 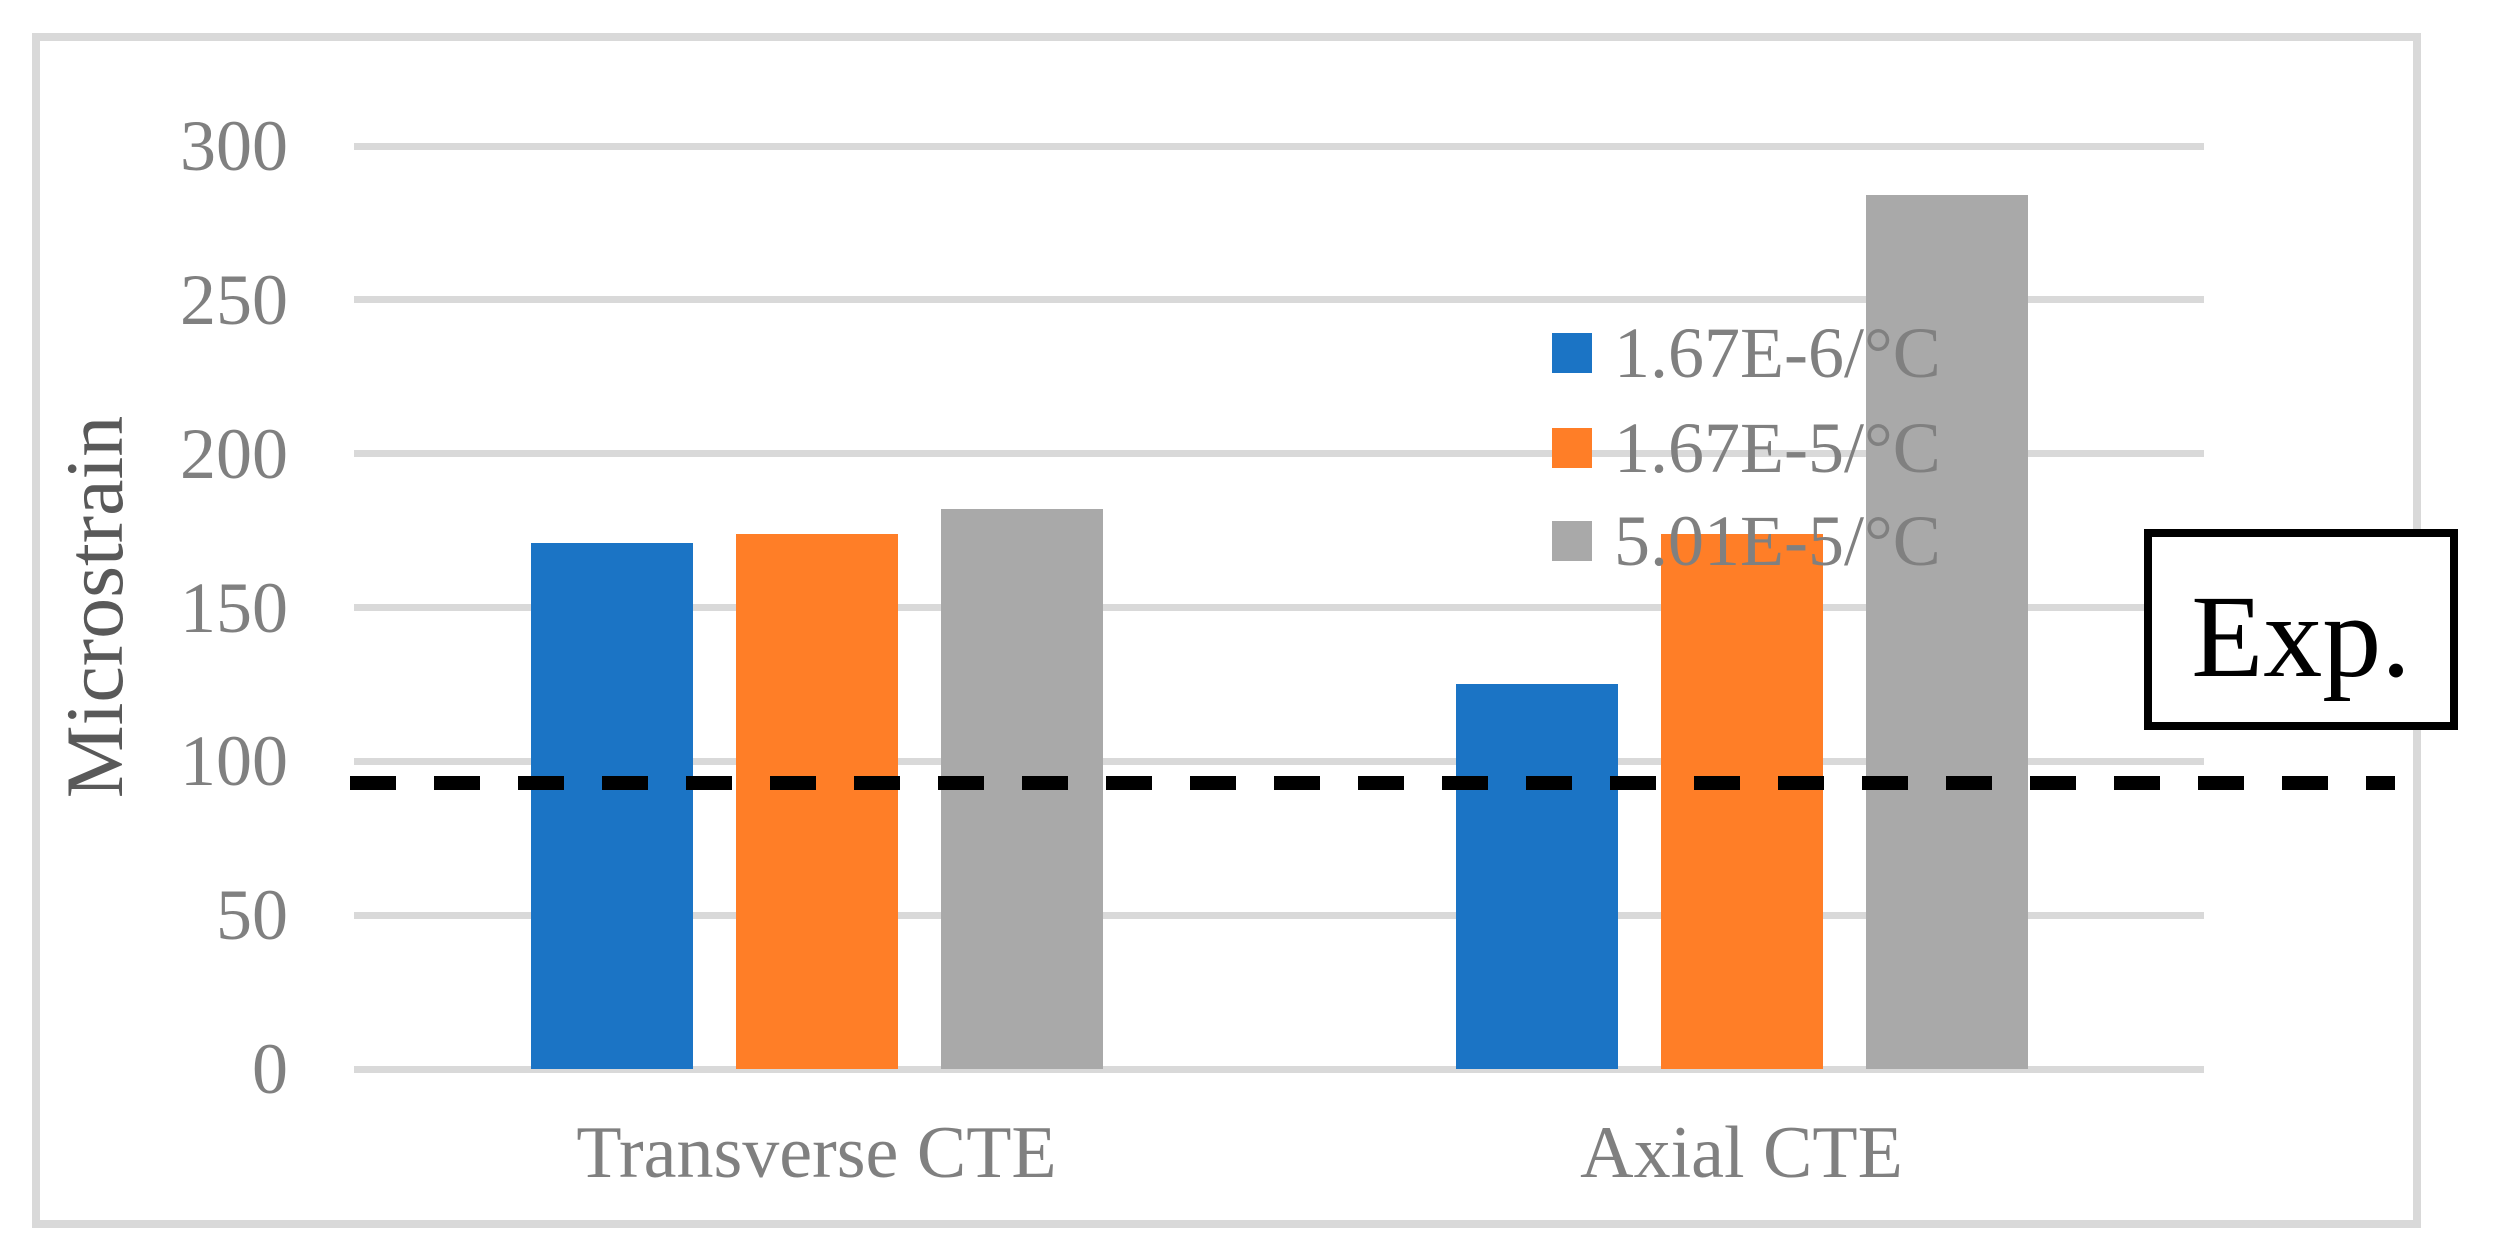 What do you see at coordinates (816, 801) in the screenshot?
I see `bar-transverse-cte-series2` at bounding box center [816, 801].